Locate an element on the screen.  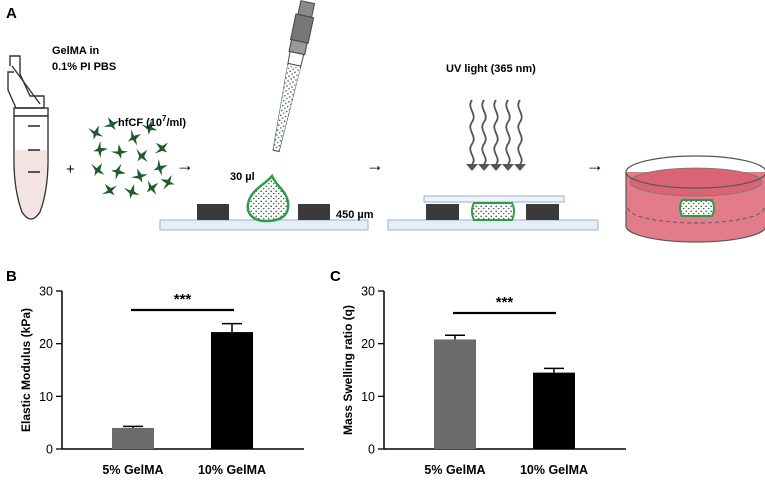
thickness-label: 450 µm is located at coordinates (355, 215).